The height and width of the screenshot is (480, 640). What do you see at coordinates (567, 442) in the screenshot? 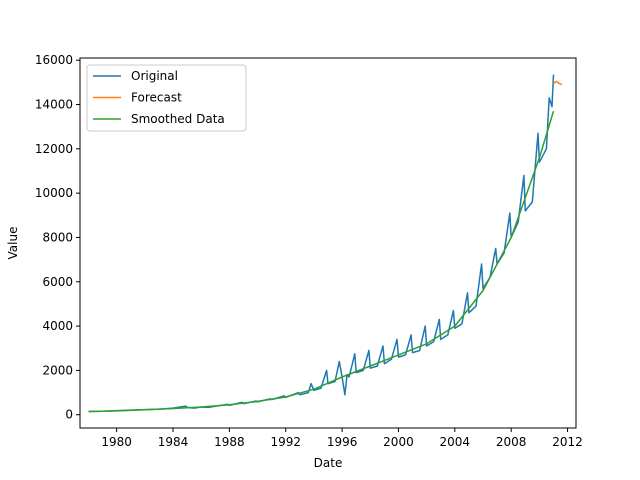
I see `x-tick-label: 2012` at bounding box center [567, 442].